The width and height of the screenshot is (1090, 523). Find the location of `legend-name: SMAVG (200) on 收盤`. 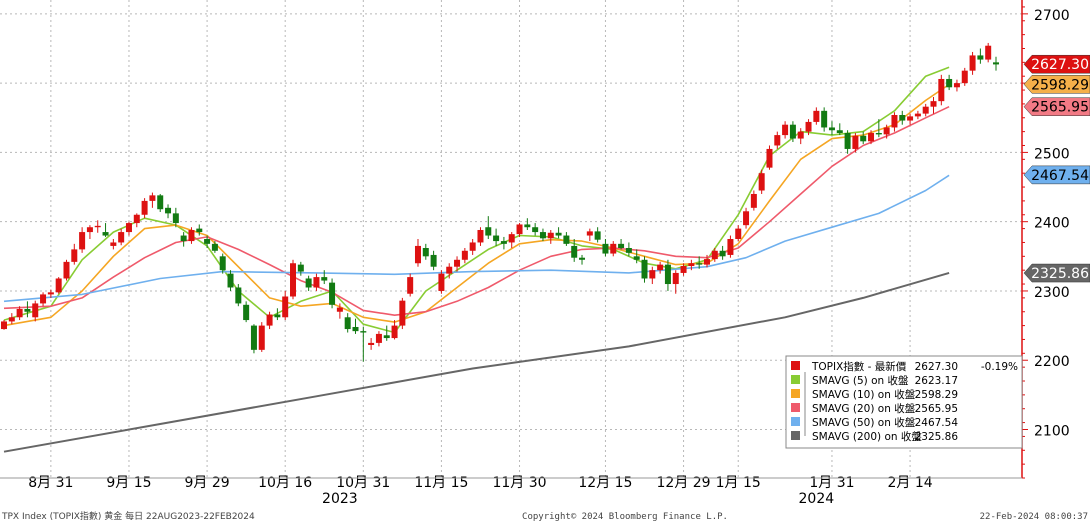

legend-name: SMAVG (200) on 收盤 is located at coordinates (867, 436).